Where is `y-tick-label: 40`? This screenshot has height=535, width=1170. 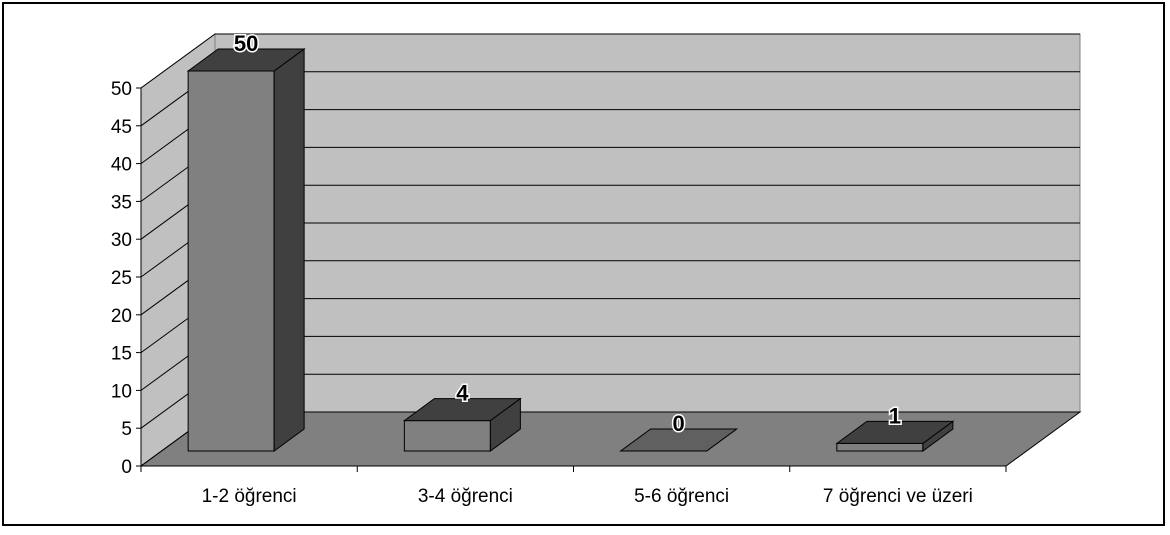 y-tick-label: 40 is located at coordinates (121, 165).